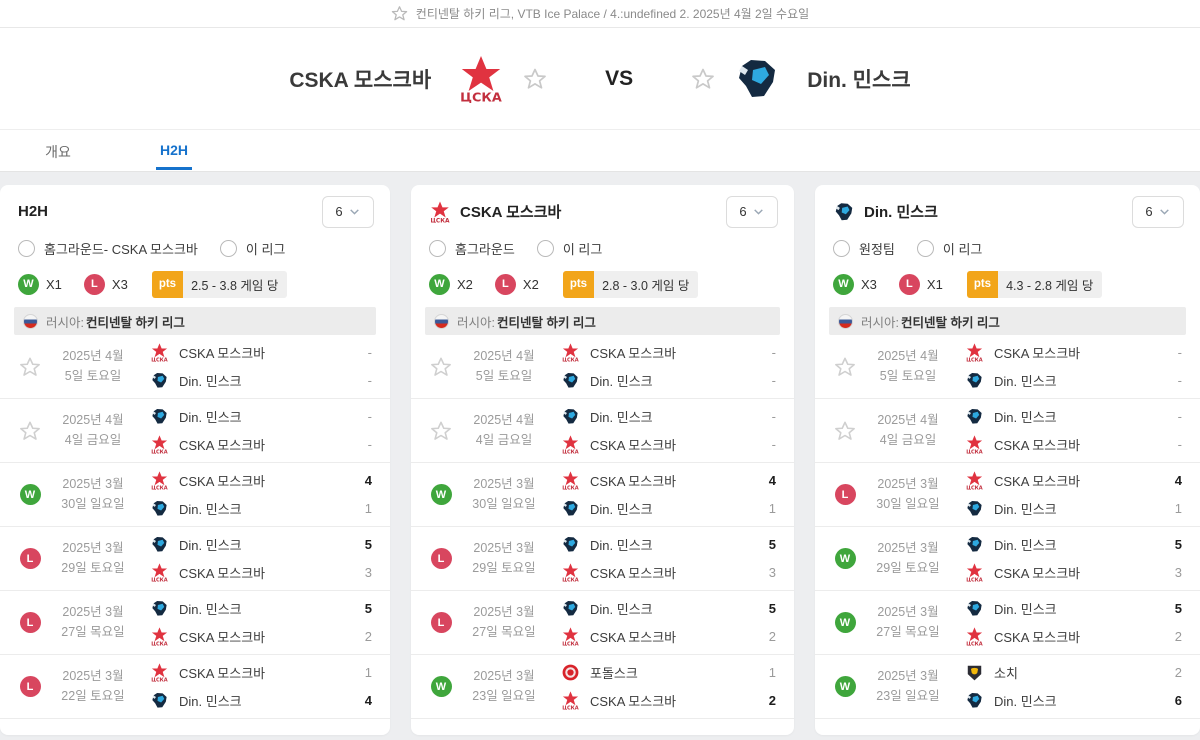  Describe the element at coordinates (535, 79) in the screenshot. I see `home-favorite-star-icon` at that location.